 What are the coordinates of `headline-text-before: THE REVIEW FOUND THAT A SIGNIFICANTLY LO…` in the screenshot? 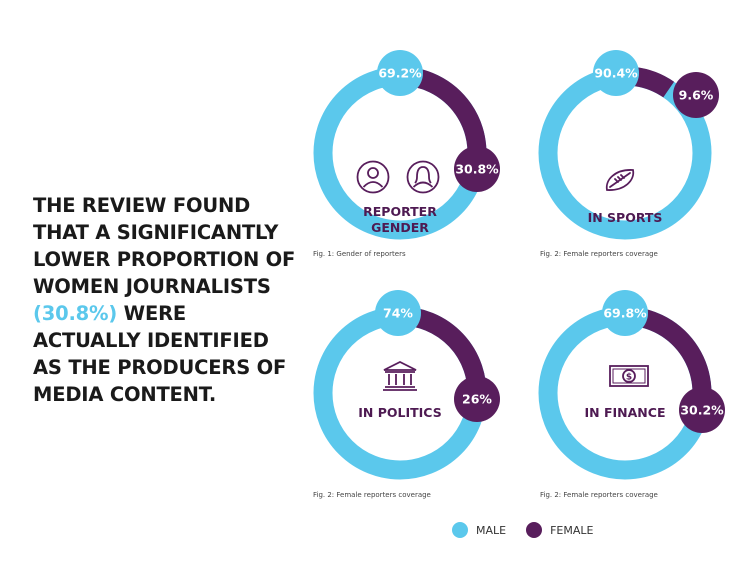 It's located at (164, 246).